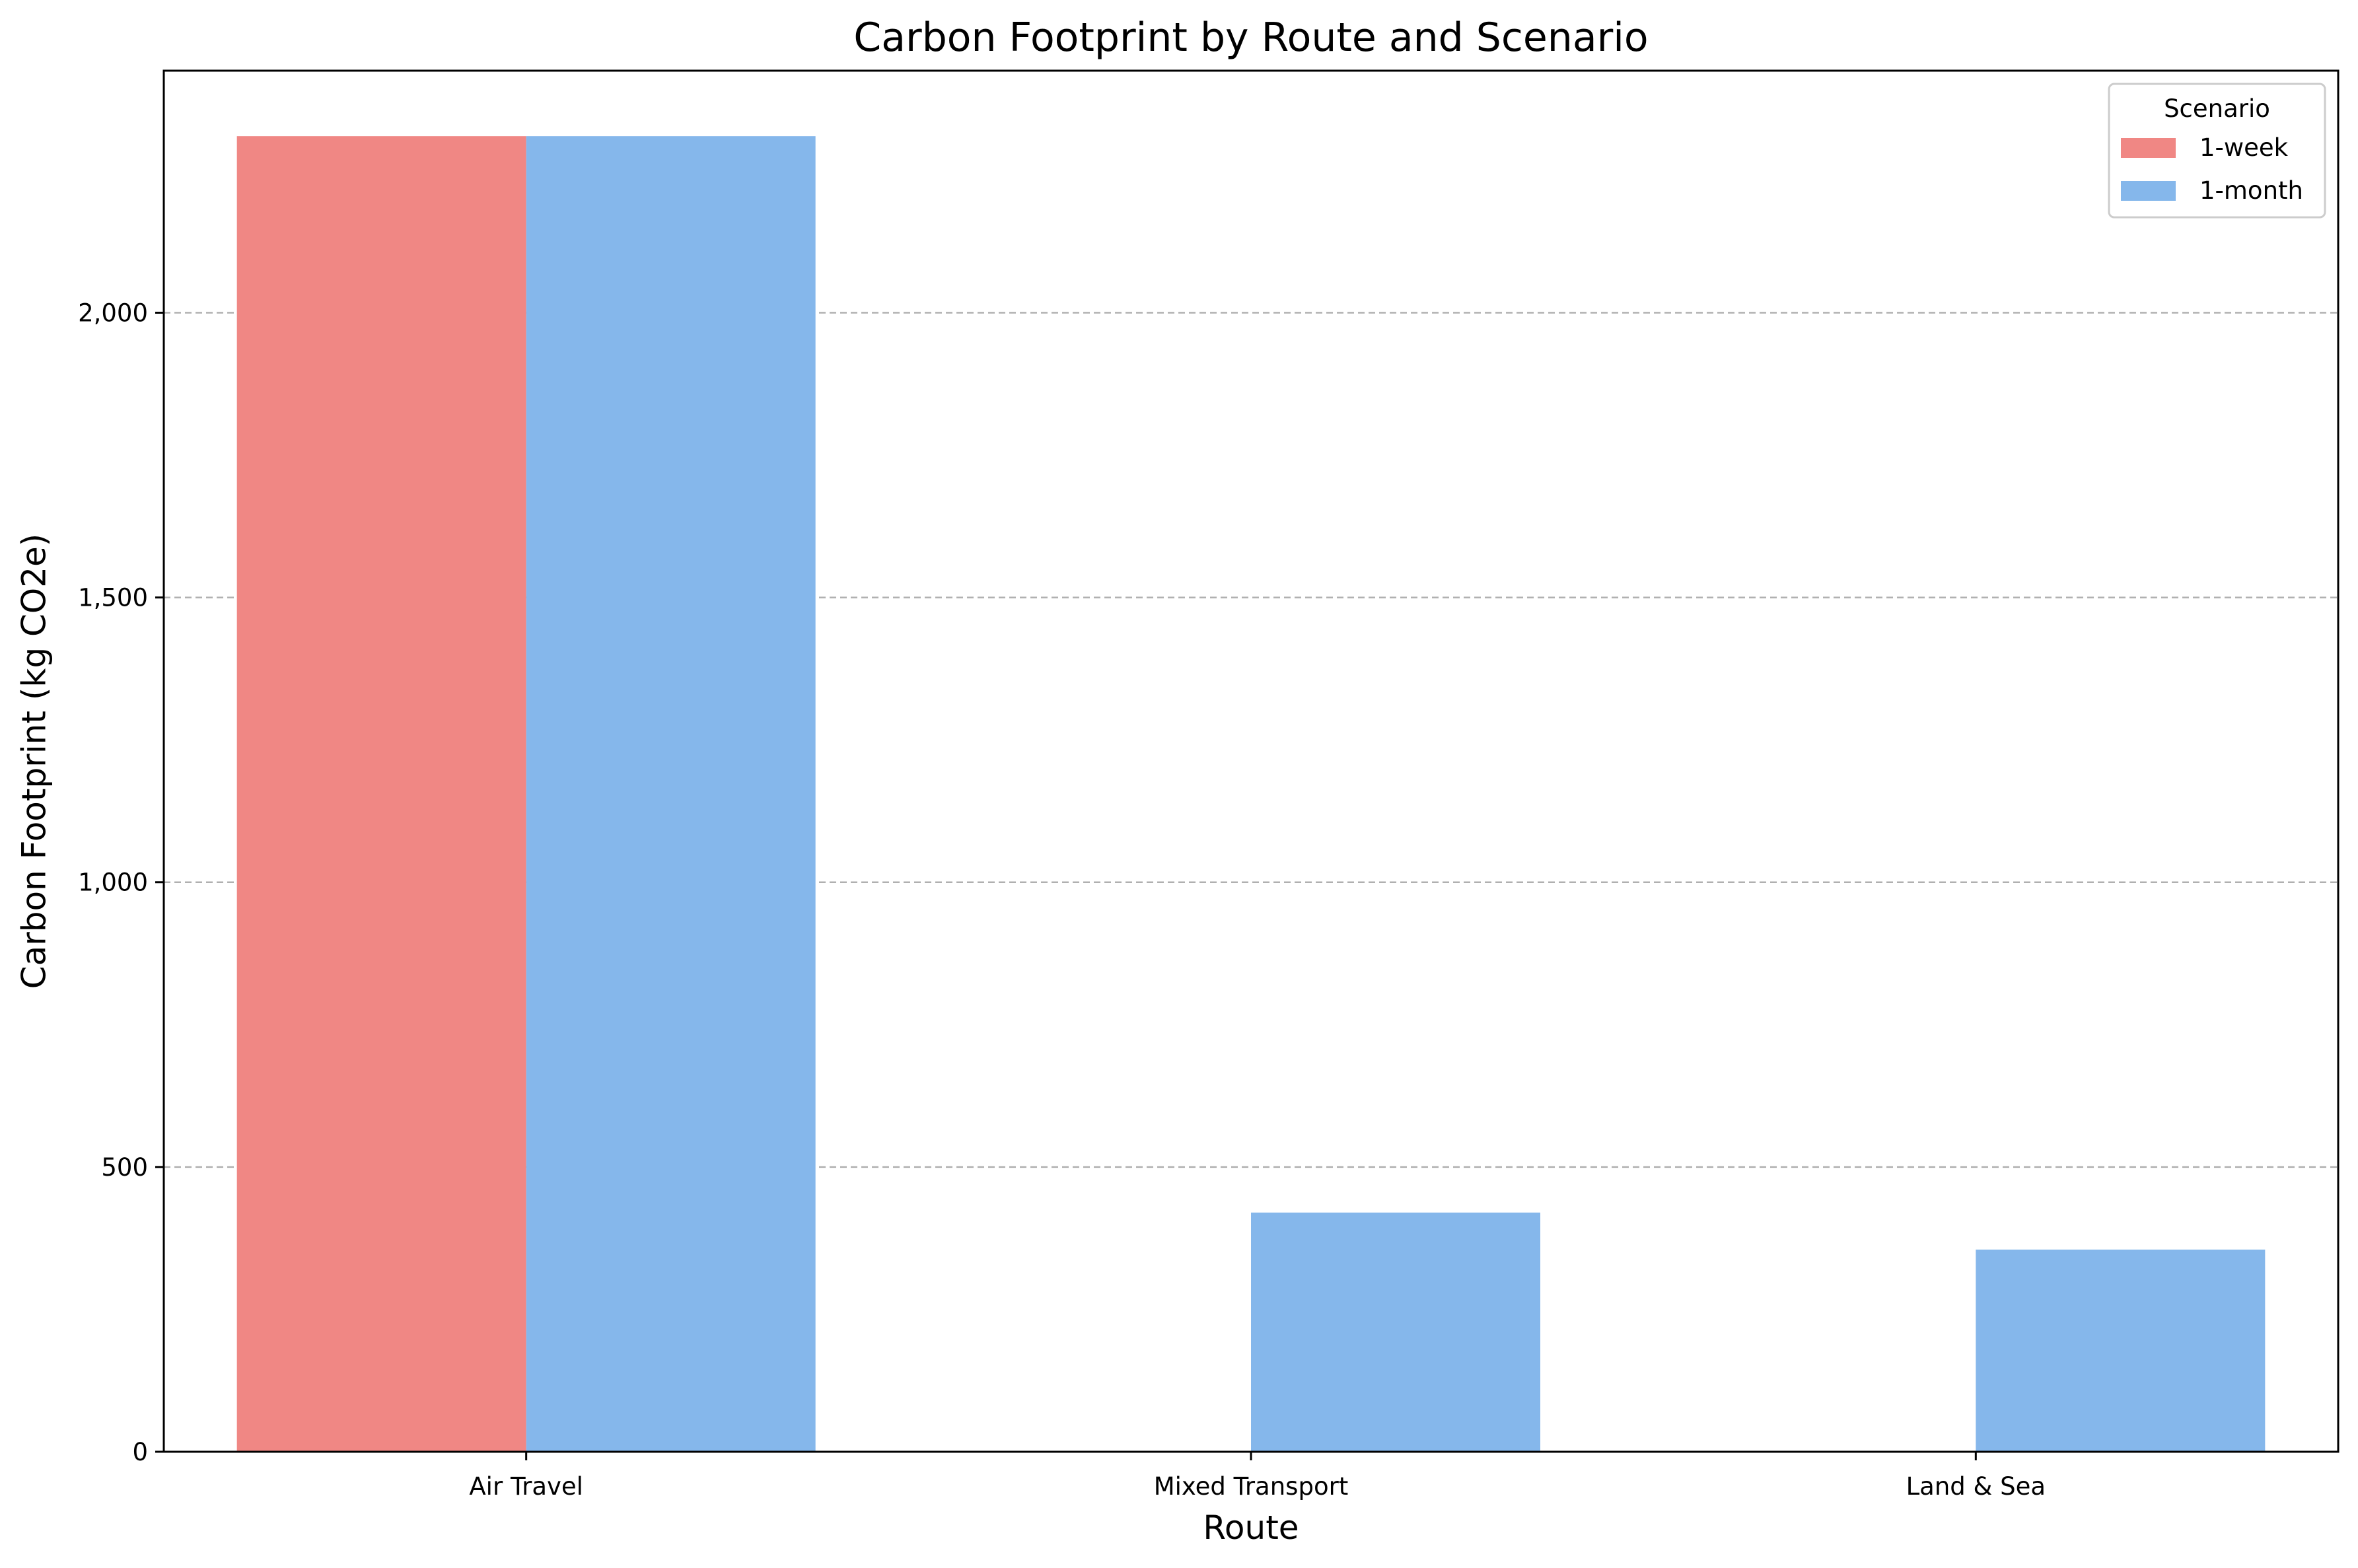  I want to click on x-tick-label: Land & Sea, so click(1976, 1486).